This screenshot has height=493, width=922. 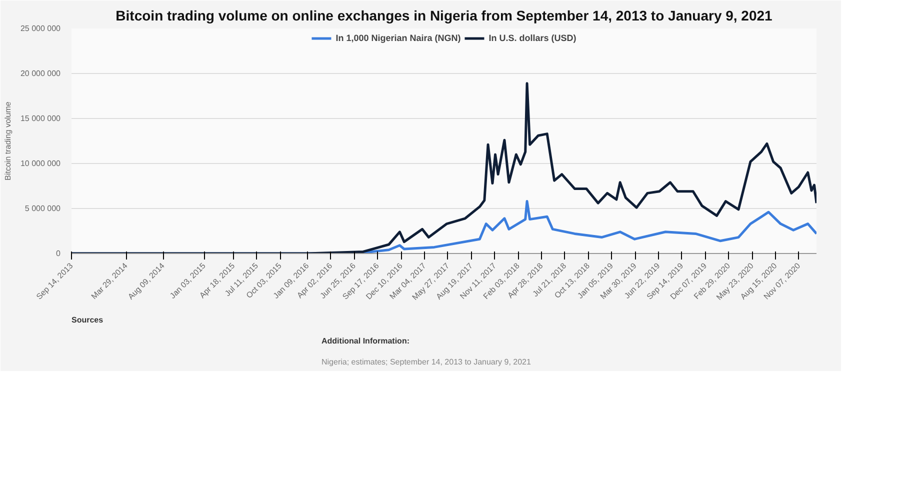 What do you see at coordinates (398, 38) in the screenshot?
I see `legend-label: In 1,000 Nigerian Naira (NGN)` at bounding box center [398, 38].